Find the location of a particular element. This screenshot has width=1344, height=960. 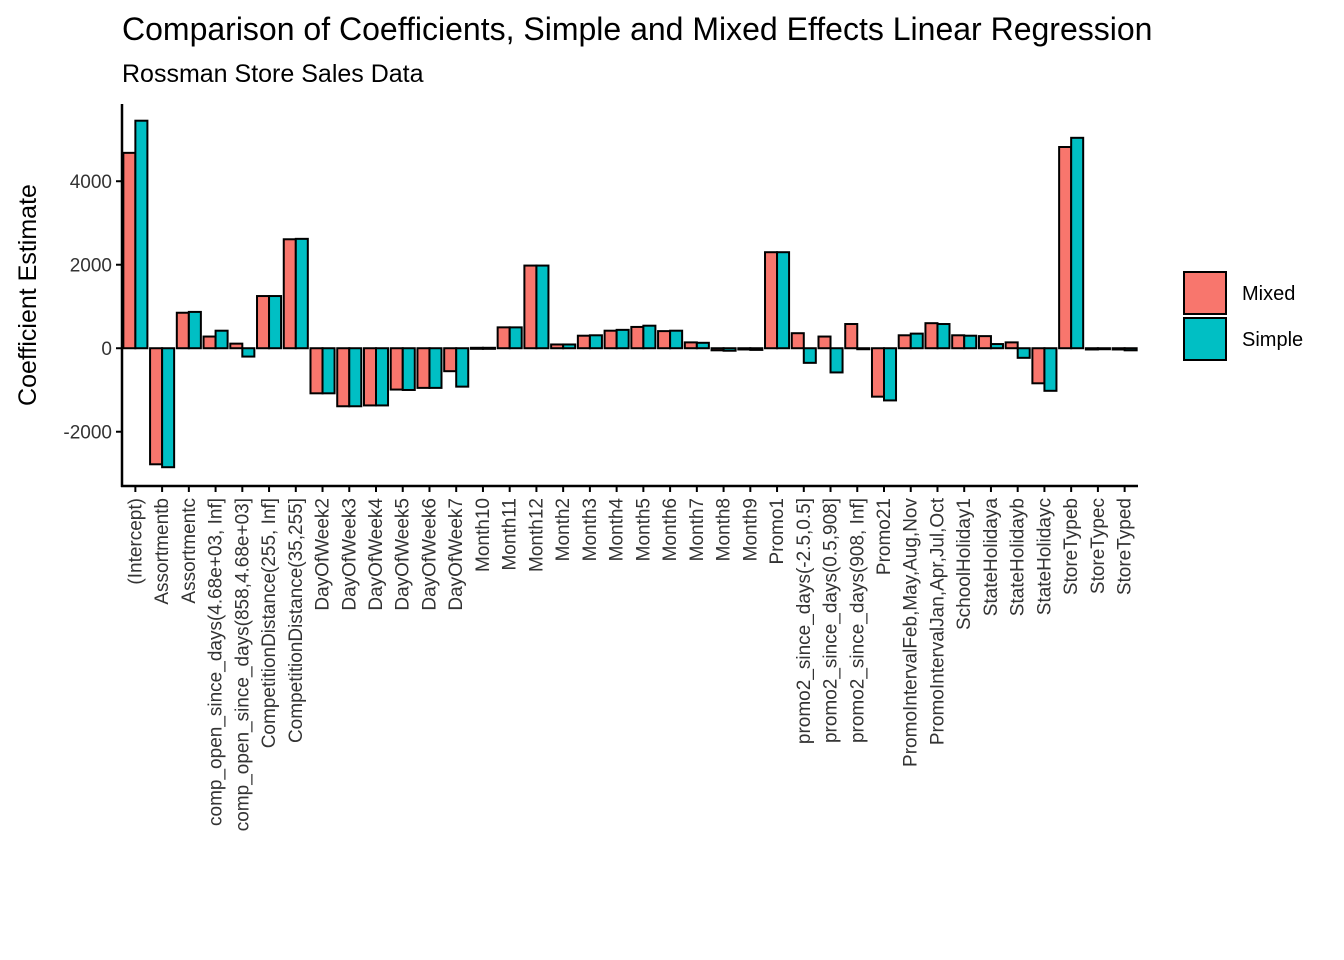

x-tick-label: Month7 is located at coordinates (697, 529).